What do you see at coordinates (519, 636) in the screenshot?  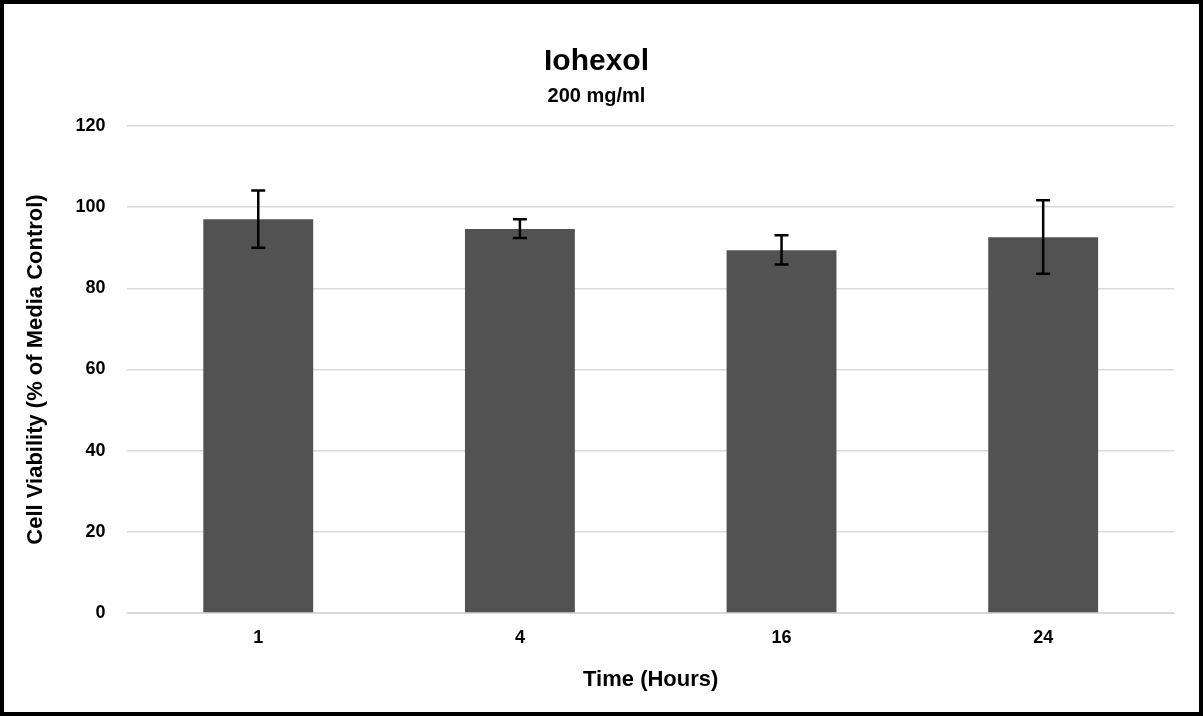 I see `x-tick-label: 4` at bounding box center [519, 636].